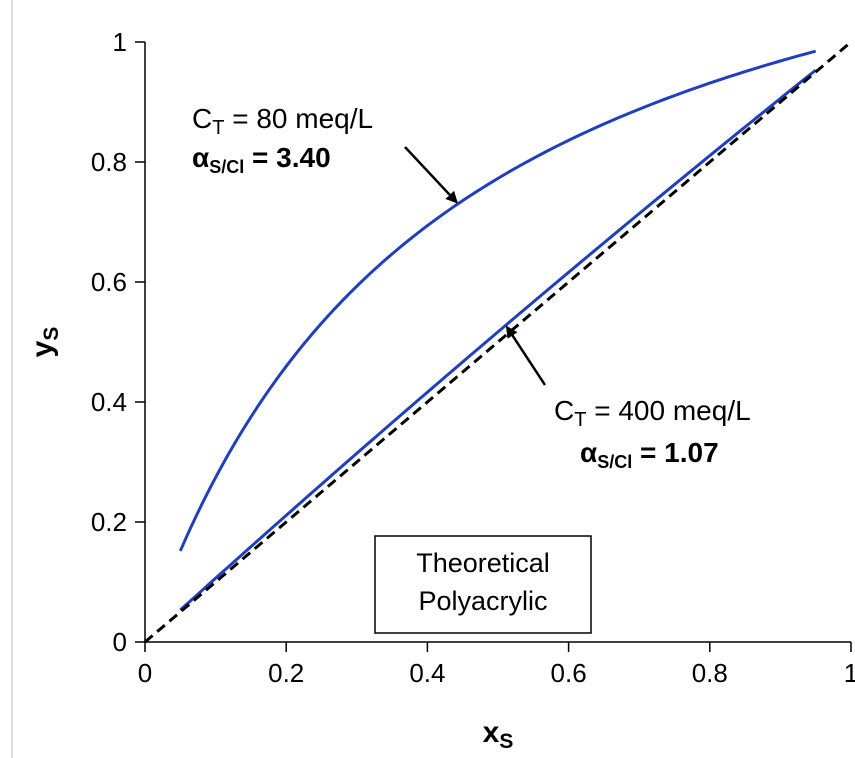  I want to click on x-tick-label: 0.4, so click(427, 673).